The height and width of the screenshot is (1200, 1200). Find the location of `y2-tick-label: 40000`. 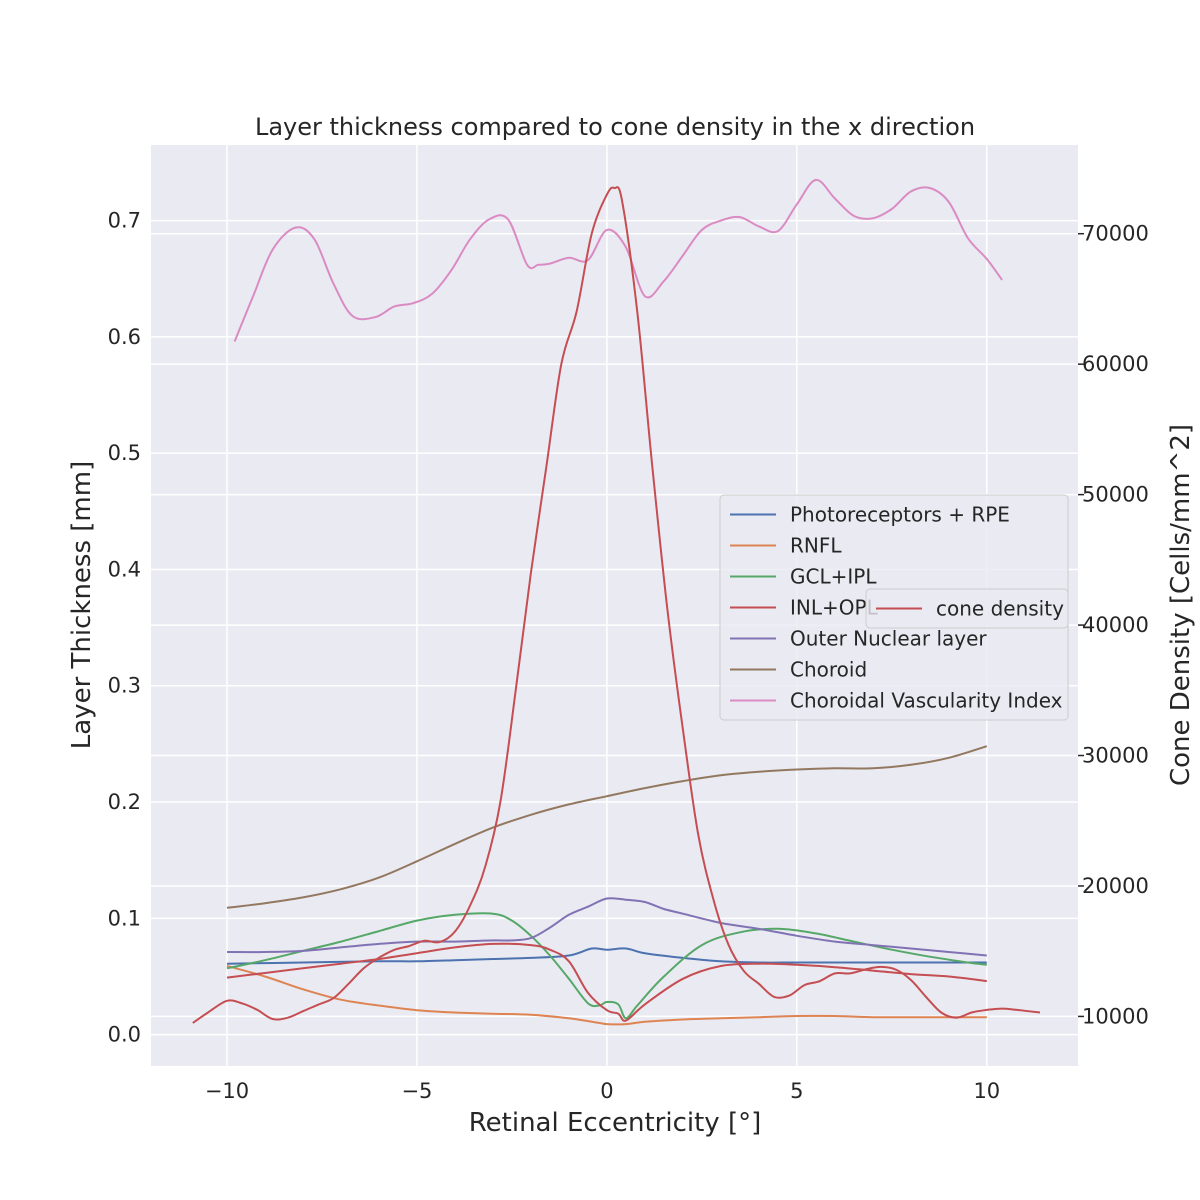

y2-tick-label: 40000 is located at coordinates (1115, 625).